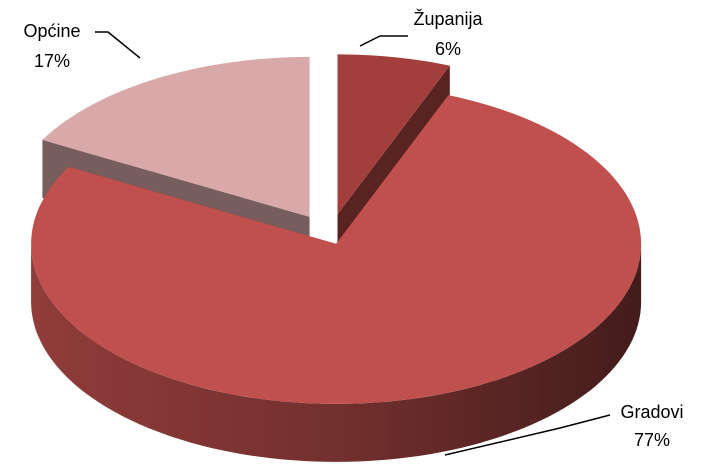 The height and width of the screenshot is (473, 702). Describe the element at coordinates (448, 19) in the screenshot. I see `slice-label: Županija` at that location.